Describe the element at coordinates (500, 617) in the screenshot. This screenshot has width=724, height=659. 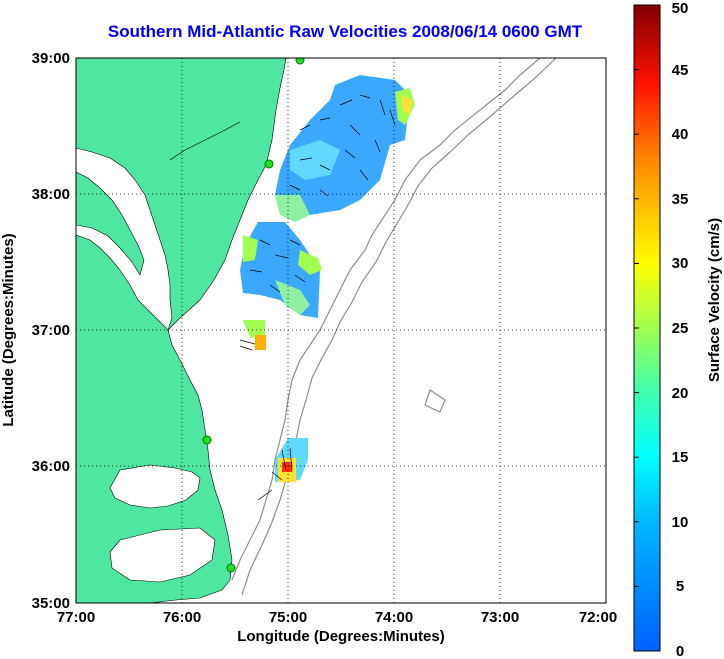
I see `x-tick-label: 73:00` at that location.